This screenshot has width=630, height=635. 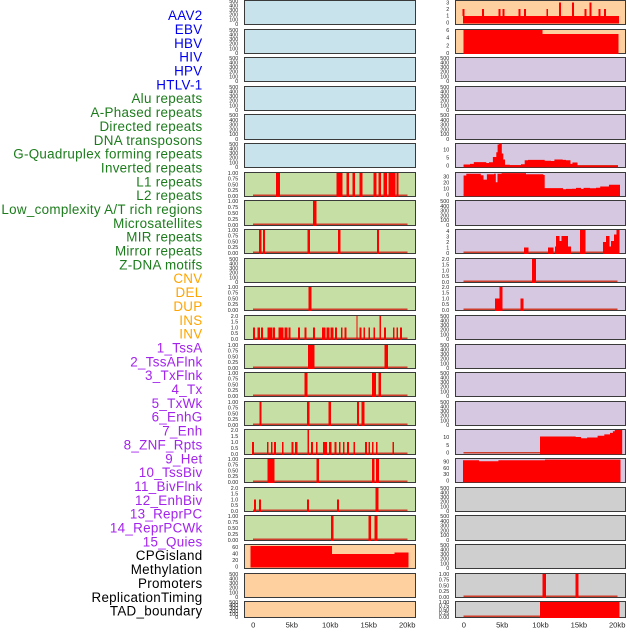 I want to click on svg-text: 4, so click(x=447, y=39).